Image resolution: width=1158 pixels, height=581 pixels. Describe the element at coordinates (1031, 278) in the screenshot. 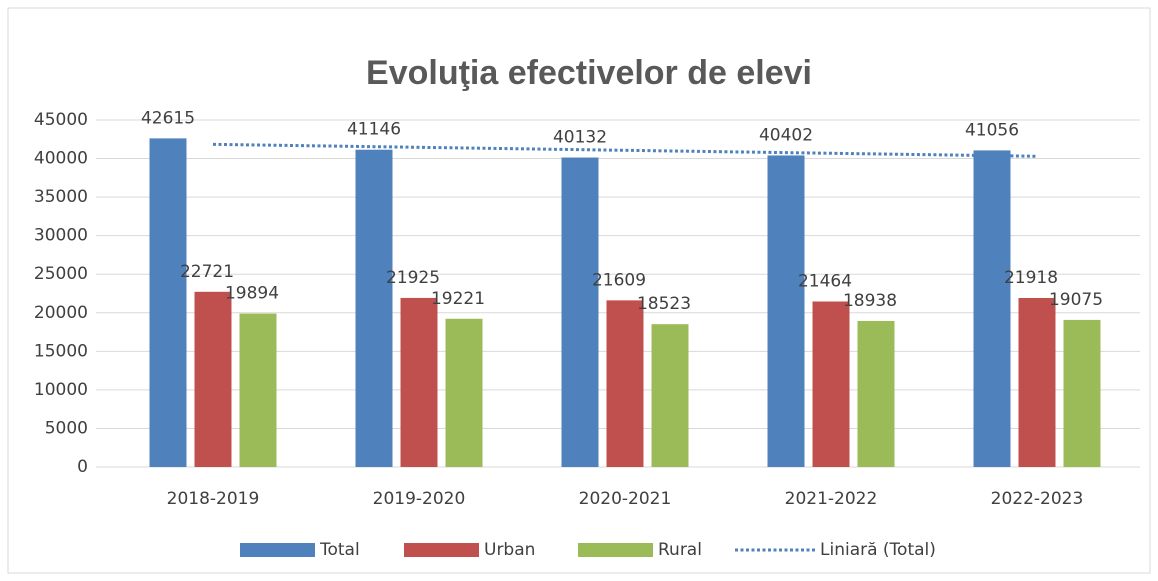

I see `data-label: 21918` at that location.